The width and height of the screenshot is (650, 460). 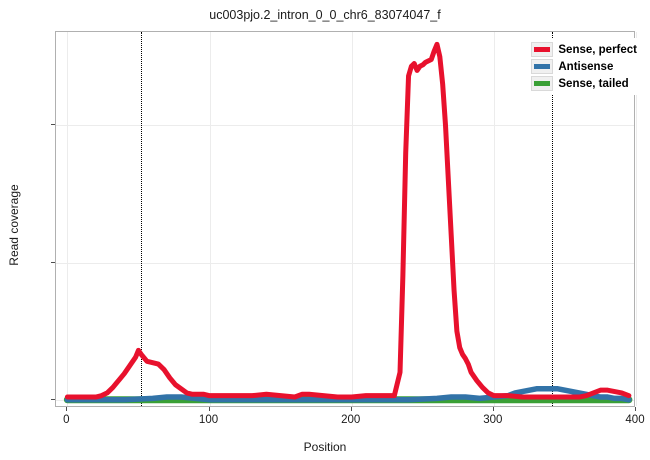 I want to click on legend-item-sense-tailed: Sense, tailed, so click(x=584, y=83).